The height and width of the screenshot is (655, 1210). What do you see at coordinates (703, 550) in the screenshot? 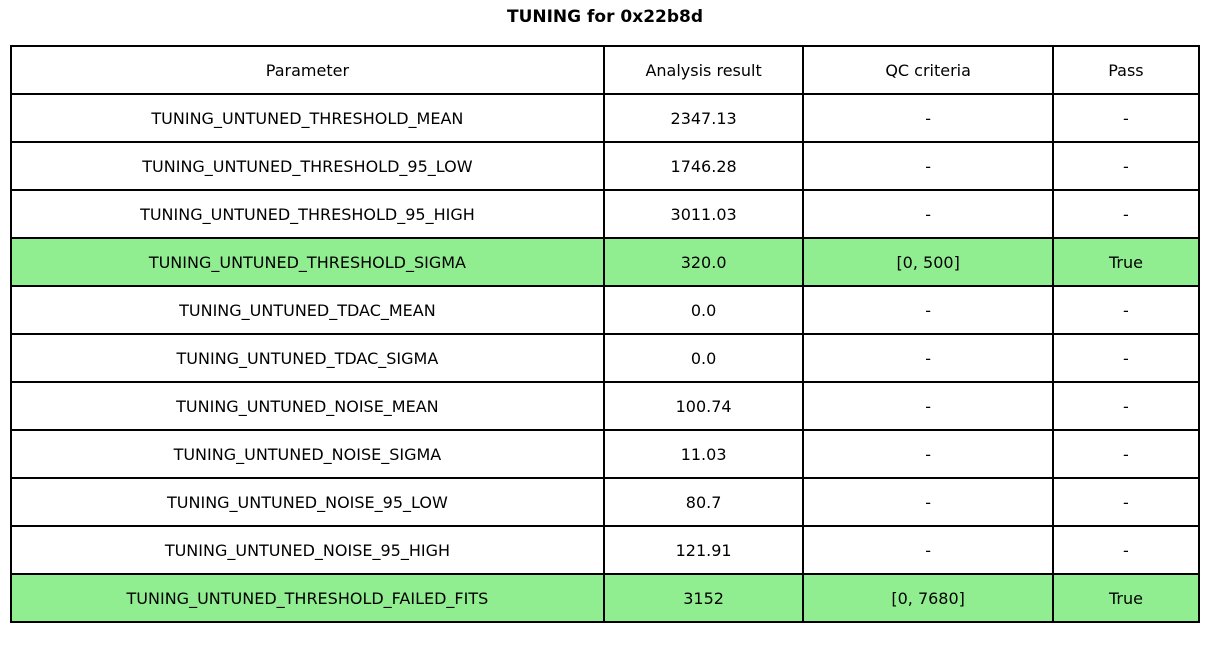
I see `table-cell: 121.91` at bounding box center [703, 550].